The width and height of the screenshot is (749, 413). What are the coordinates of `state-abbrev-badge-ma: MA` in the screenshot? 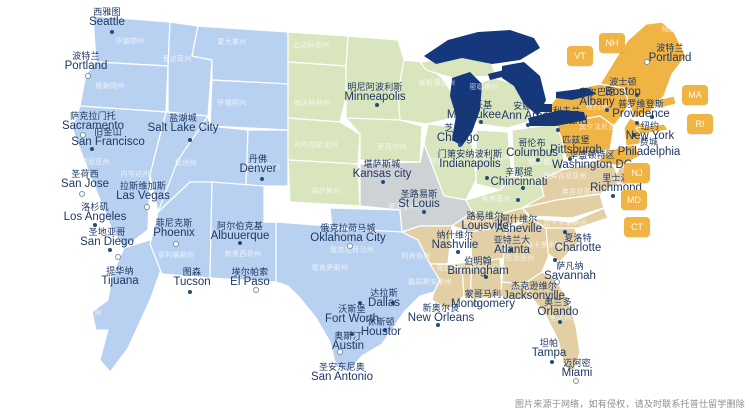 It's located at (695, 95).